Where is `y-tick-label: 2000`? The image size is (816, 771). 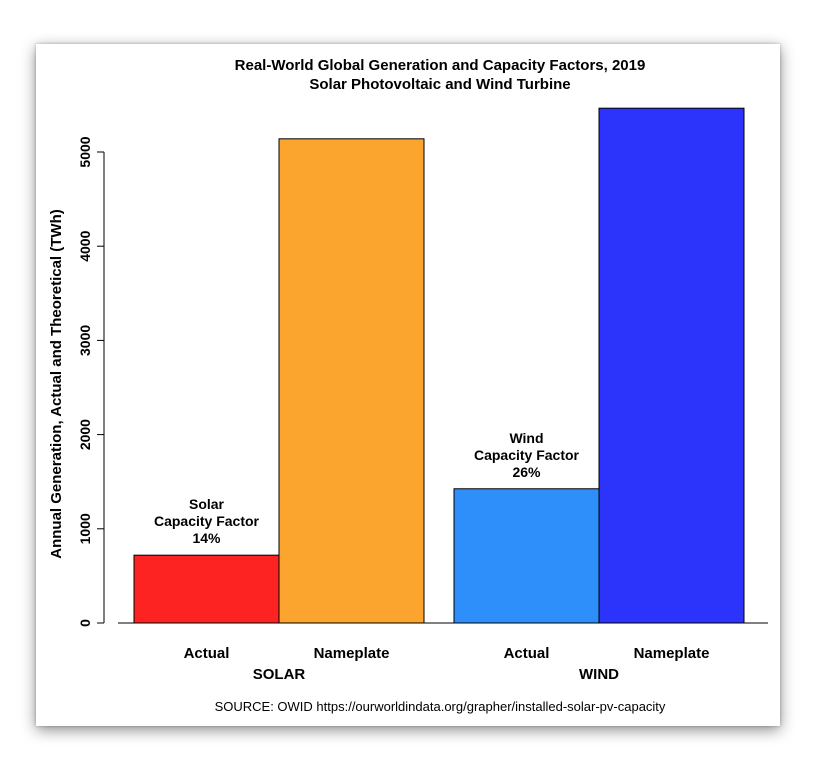
y-tick-label: 2000 is located at coordinates (85, 434).